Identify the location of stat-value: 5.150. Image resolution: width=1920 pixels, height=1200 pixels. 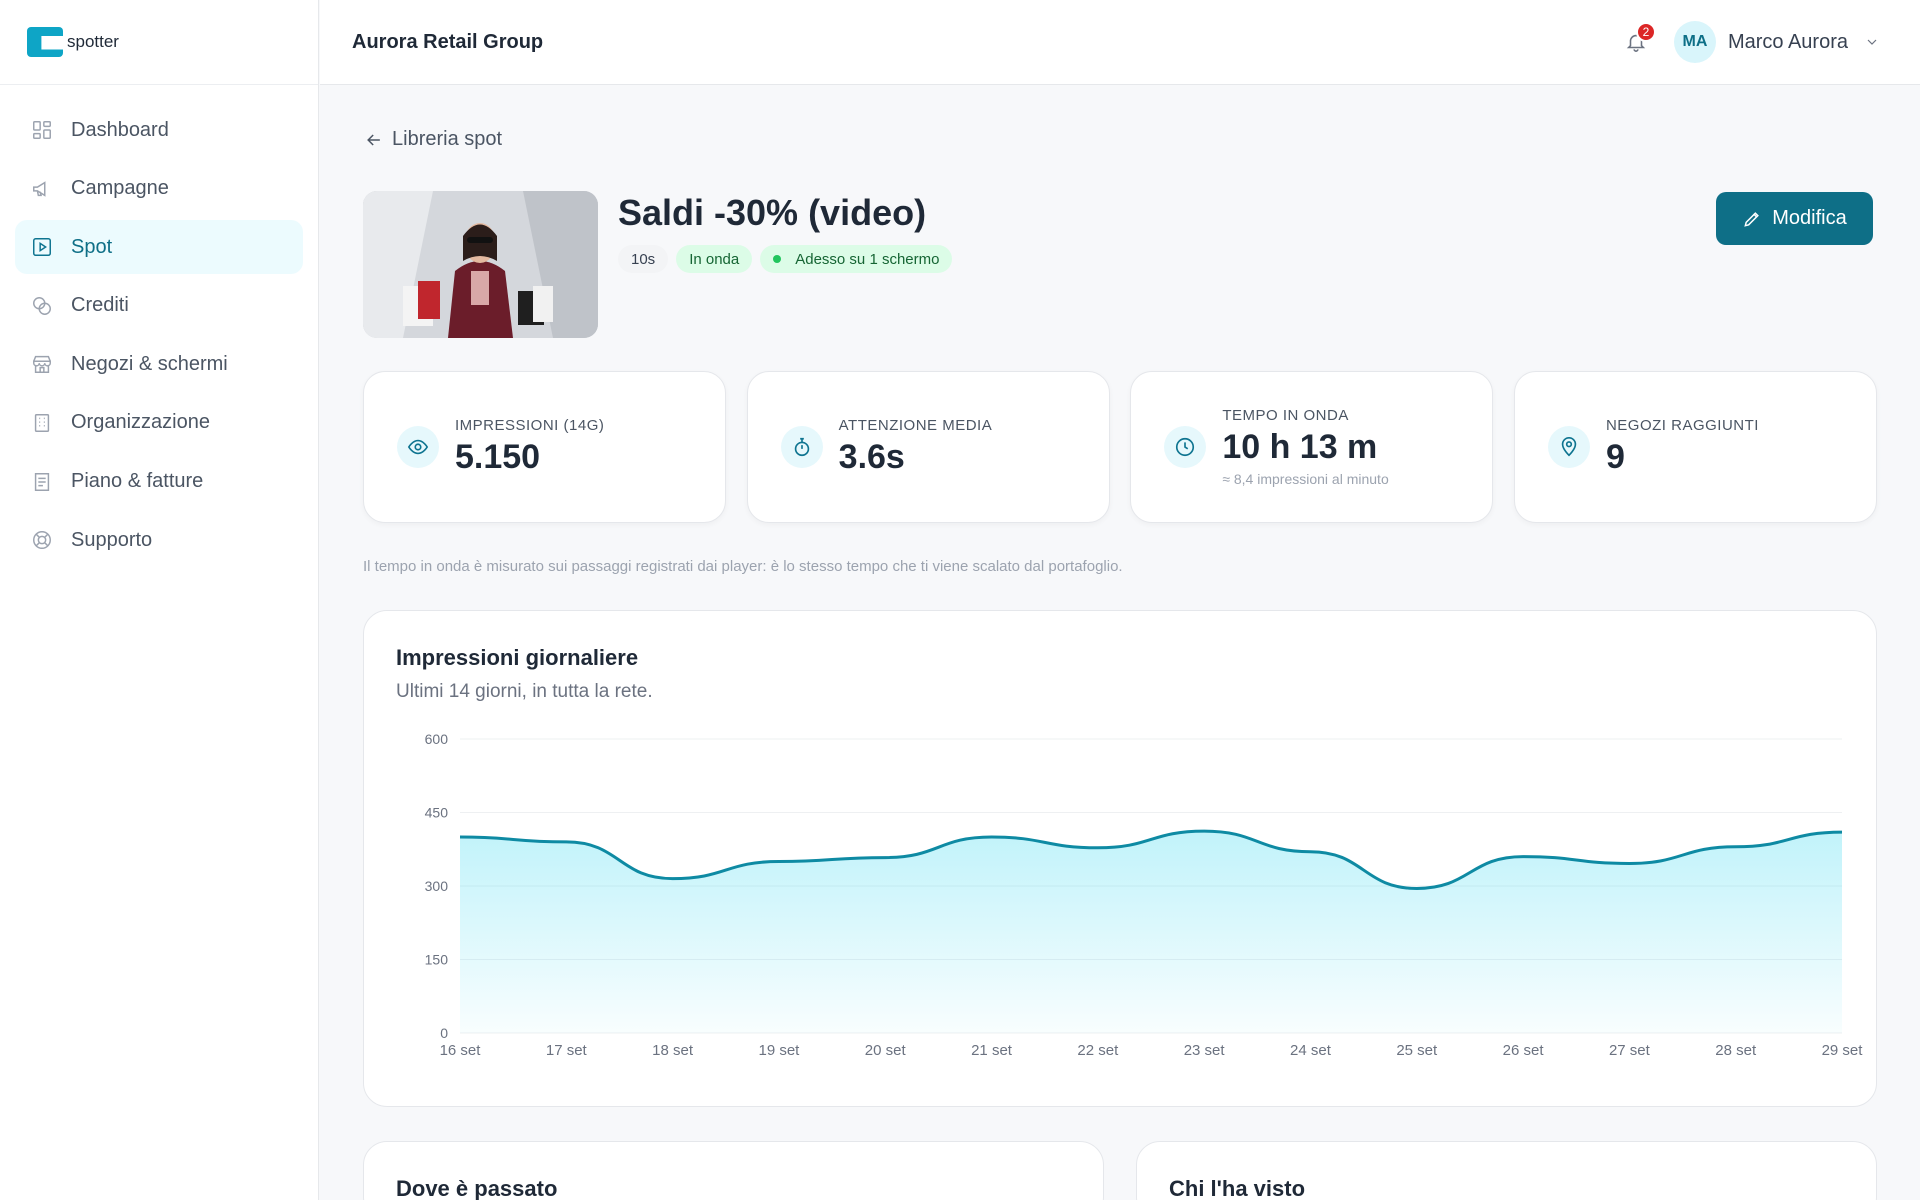
(498, 457).